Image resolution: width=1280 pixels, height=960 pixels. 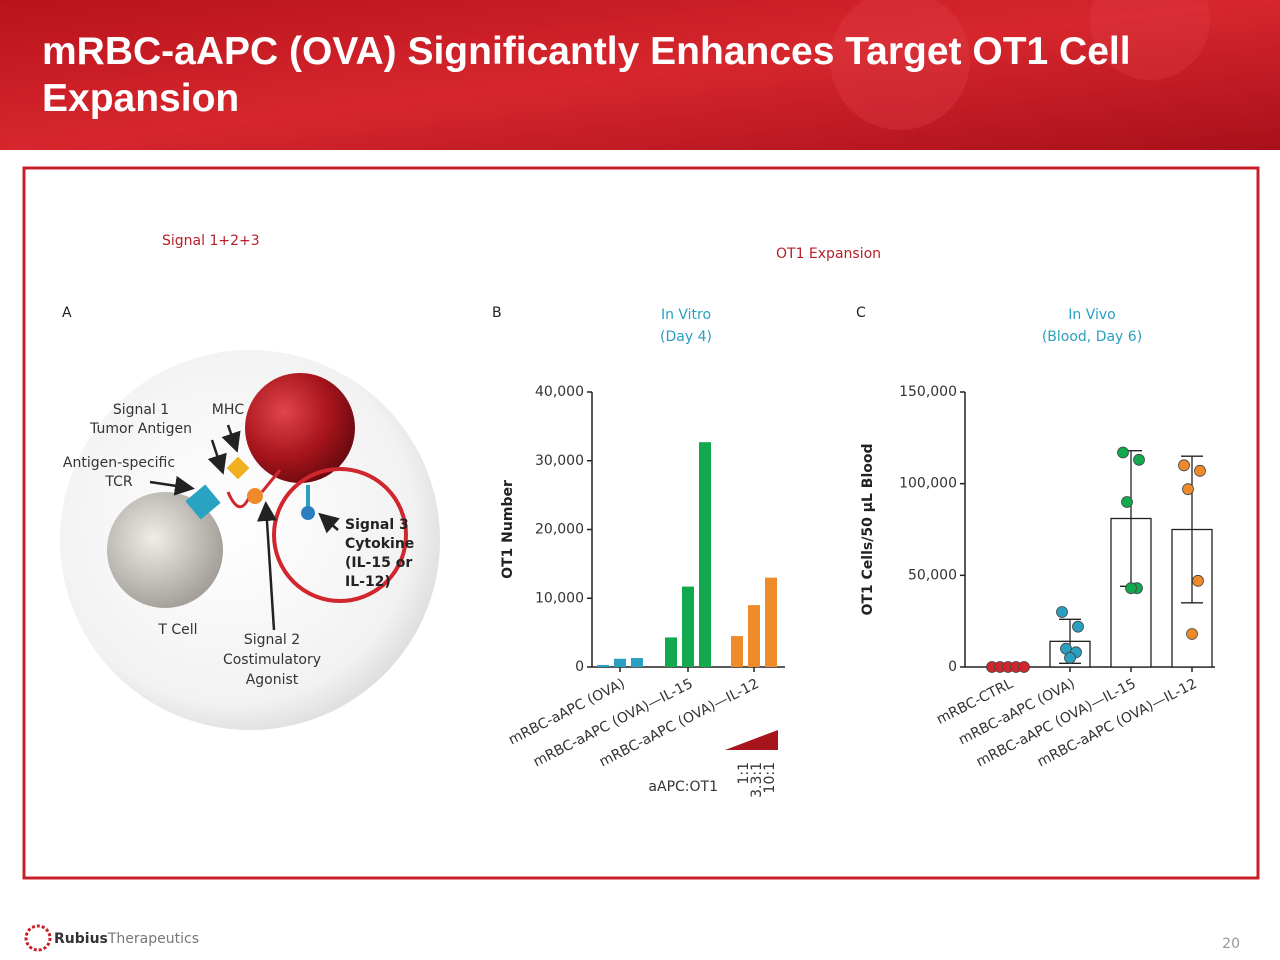 What do you see at coordinates (300, 428) in the screenshot?
I see `red-blood-cell` at bounding box center [300, 428].